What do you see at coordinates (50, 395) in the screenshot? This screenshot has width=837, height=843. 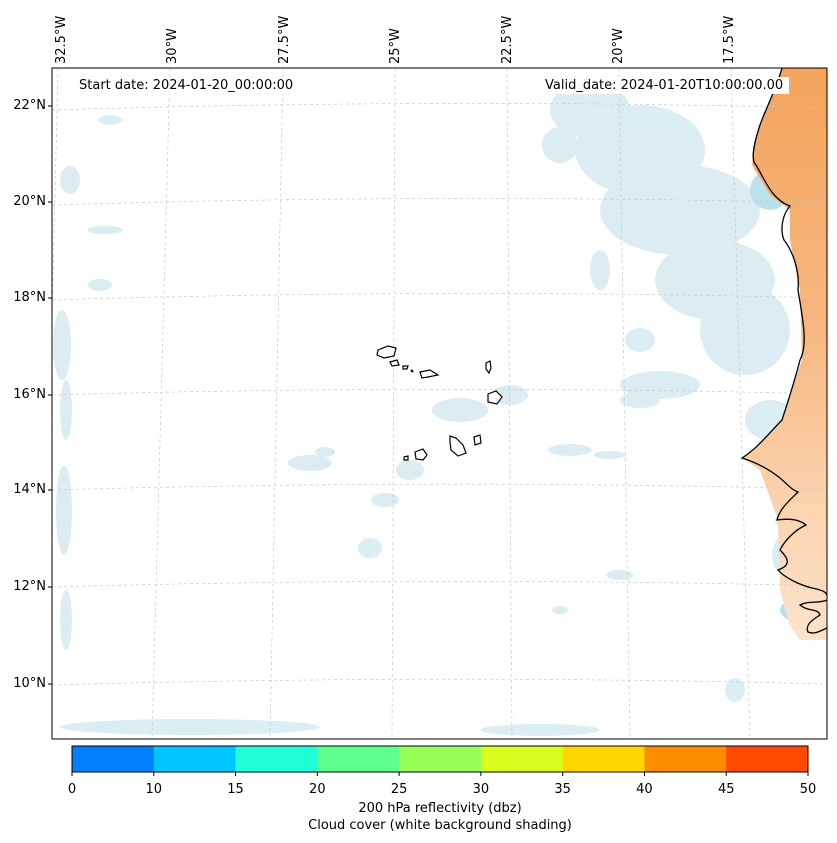 I see `lat-ticks` at bounding box center [50, 395].